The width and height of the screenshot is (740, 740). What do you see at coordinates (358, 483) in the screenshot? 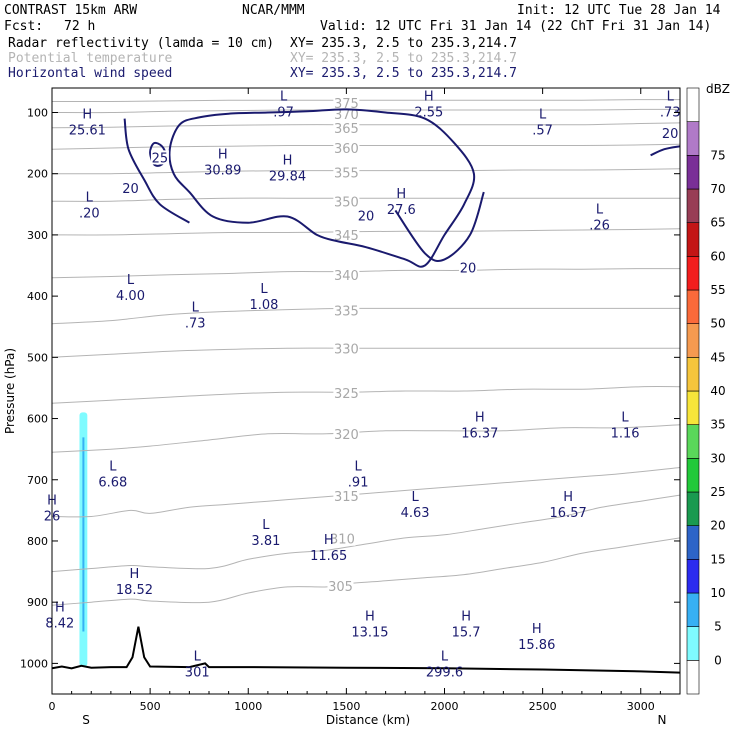
I see `extremum-value-16: .91` at bounding box center [358, 483].